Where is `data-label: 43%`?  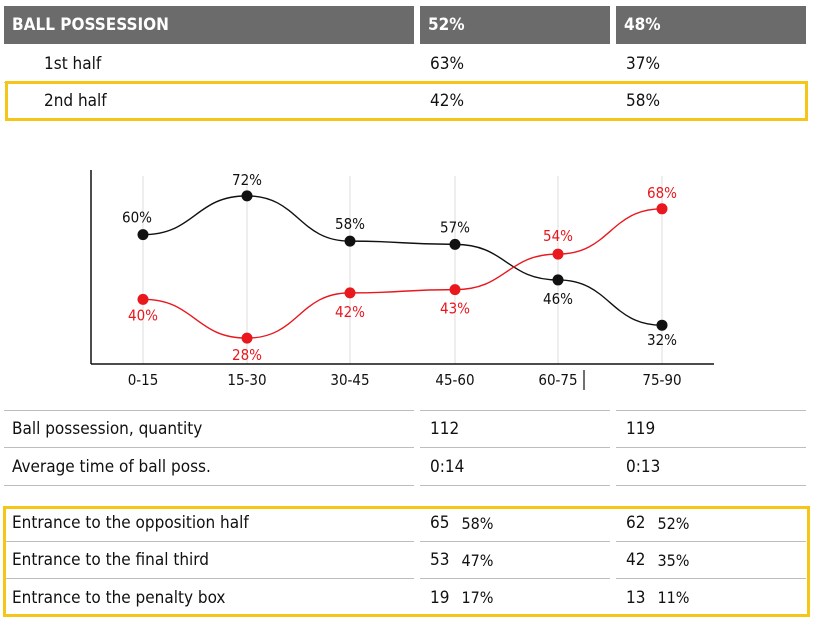
data-label: 43% is located at coordinates (455, 309).